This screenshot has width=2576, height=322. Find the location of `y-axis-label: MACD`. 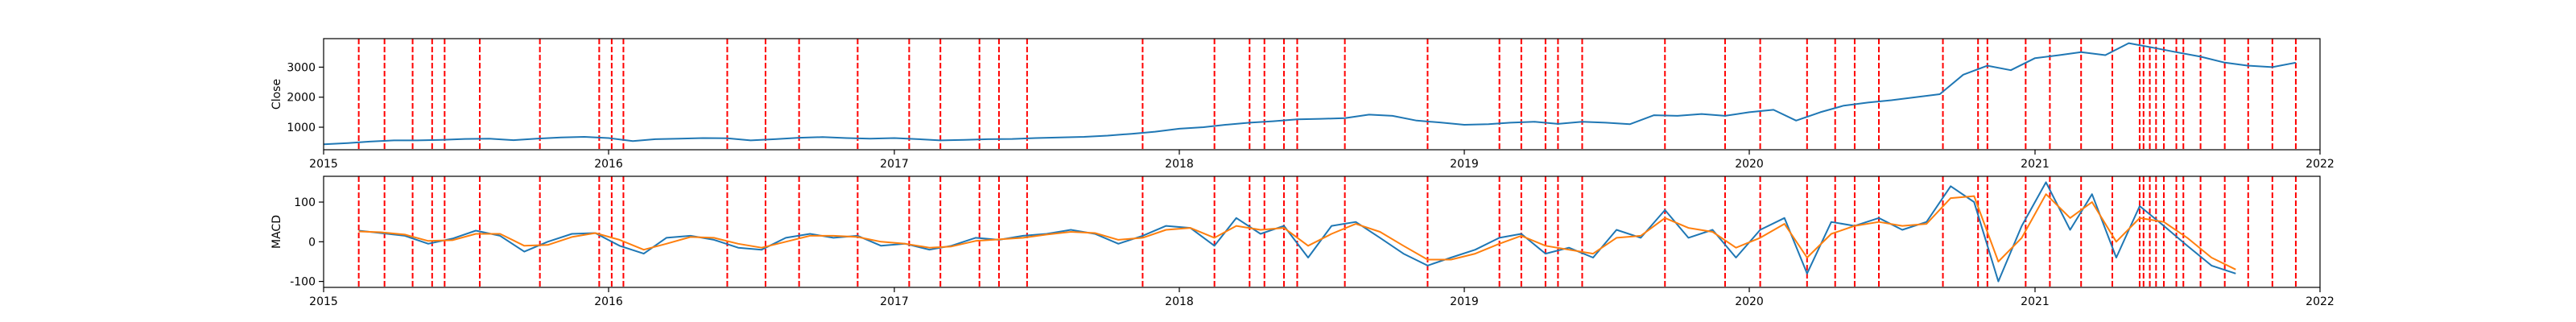

y-axis-label: MACD is located at coordinates (276, 232).